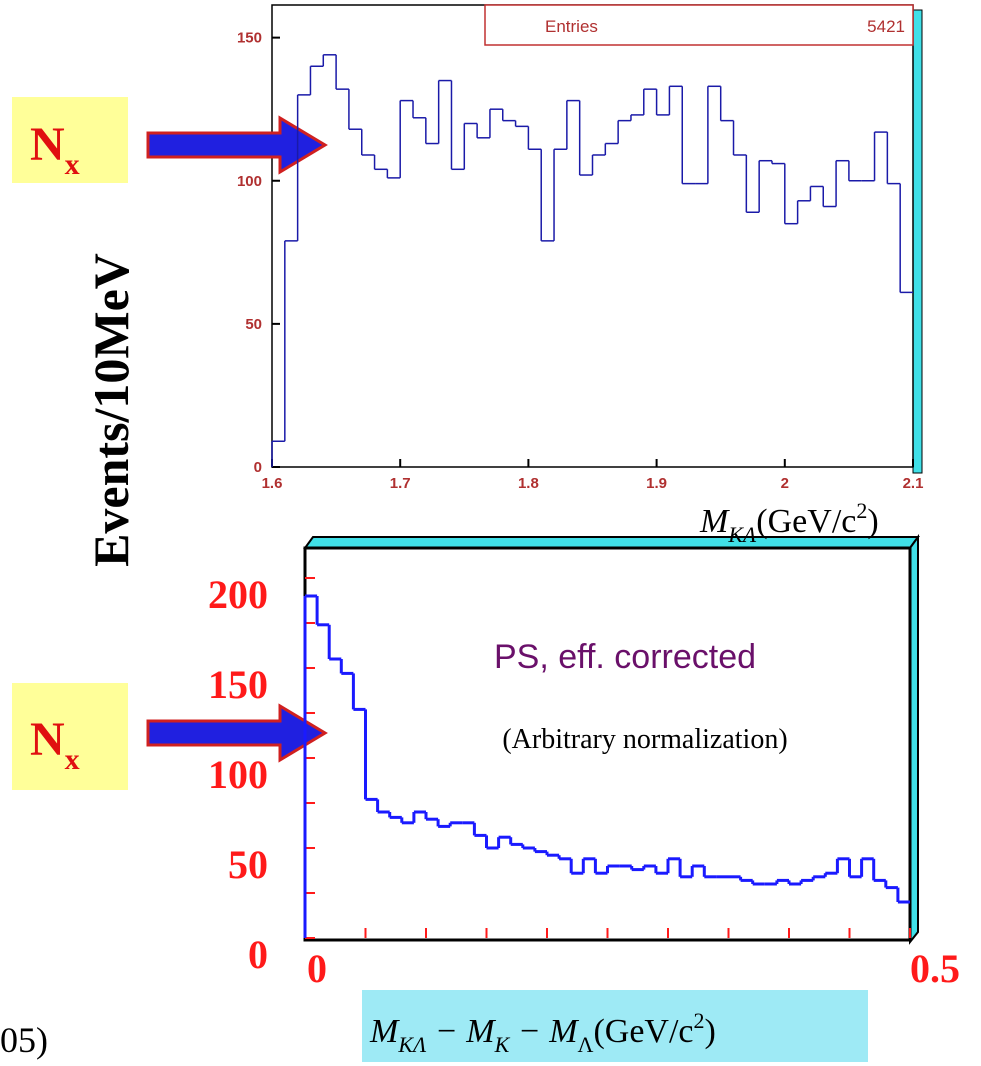 Image resolution: width=981 pixels, height=1066 pixels. Describe the element at coordinates (586, 1044) in the screenshot. I see `x-axis-label-part: Λ` at that location.